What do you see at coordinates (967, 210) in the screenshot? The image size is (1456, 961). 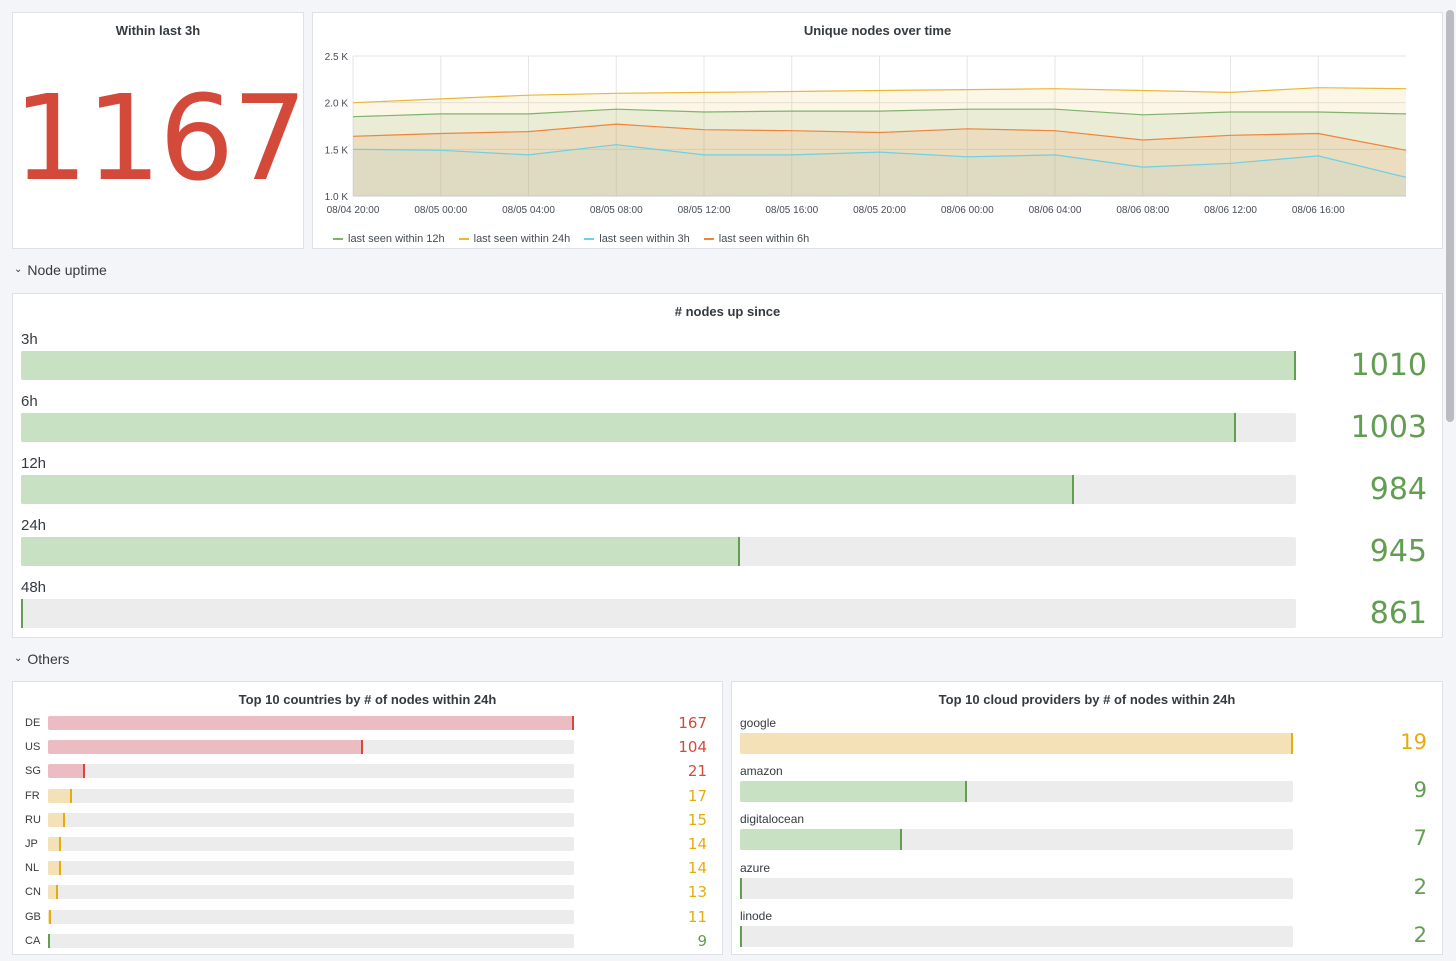 I see `x-tick-label: 08/06 00:00` at bounding box center [967, 210].